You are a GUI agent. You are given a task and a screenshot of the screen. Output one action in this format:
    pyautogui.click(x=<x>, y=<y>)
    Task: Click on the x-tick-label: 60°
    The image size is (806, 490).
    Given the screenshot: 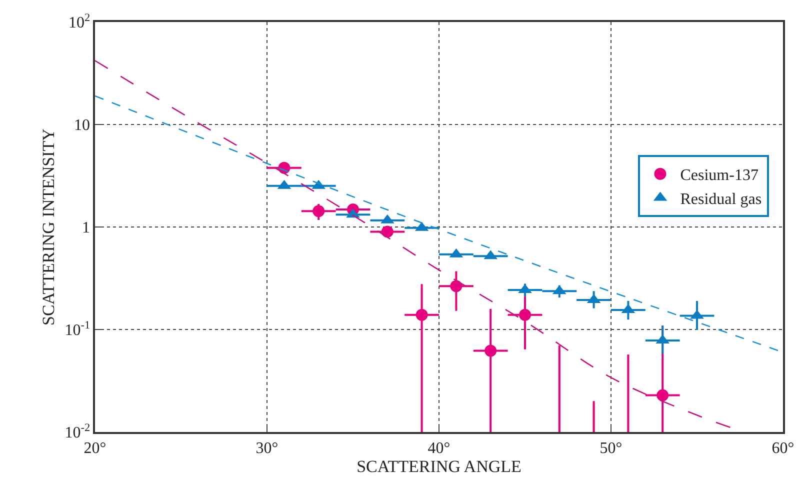 What is the action you would take?
    pyautogui.click(x=783, y=448)
    